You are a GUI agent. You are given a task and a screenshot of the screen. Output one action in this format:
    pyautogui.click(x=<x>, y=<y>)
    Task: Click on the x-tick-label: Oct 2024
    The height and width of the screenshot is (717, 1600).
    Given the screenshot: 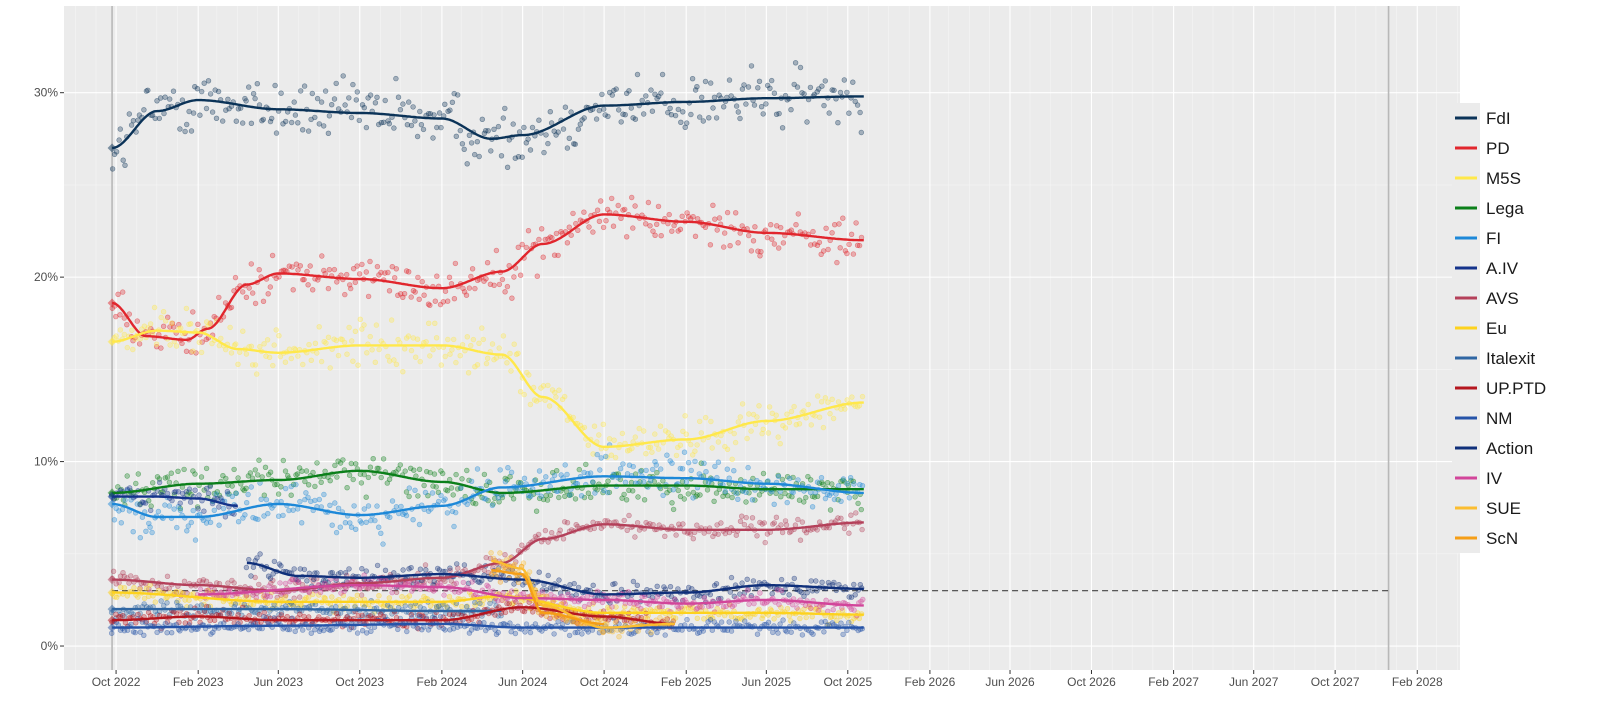 What is the action you would take?
    pyautogui.click(x=604, y=682)
    